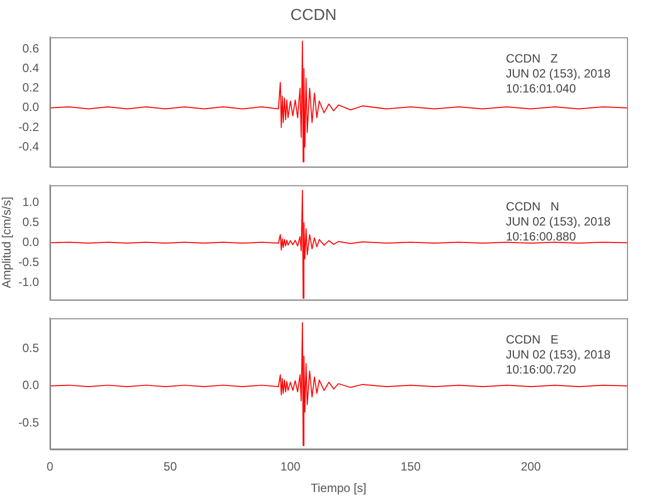  What do you see at coordinates (29, 127) in the screenshot?
I see `y-tick-label: -0.2` at bounding box center [29, 127].